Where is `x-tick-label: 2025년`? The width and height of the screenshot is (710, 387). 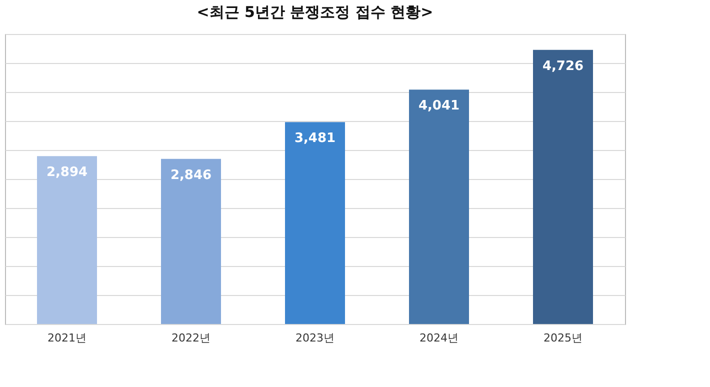
x-tick-label: 2025년 is located at coordinates (563, 338).